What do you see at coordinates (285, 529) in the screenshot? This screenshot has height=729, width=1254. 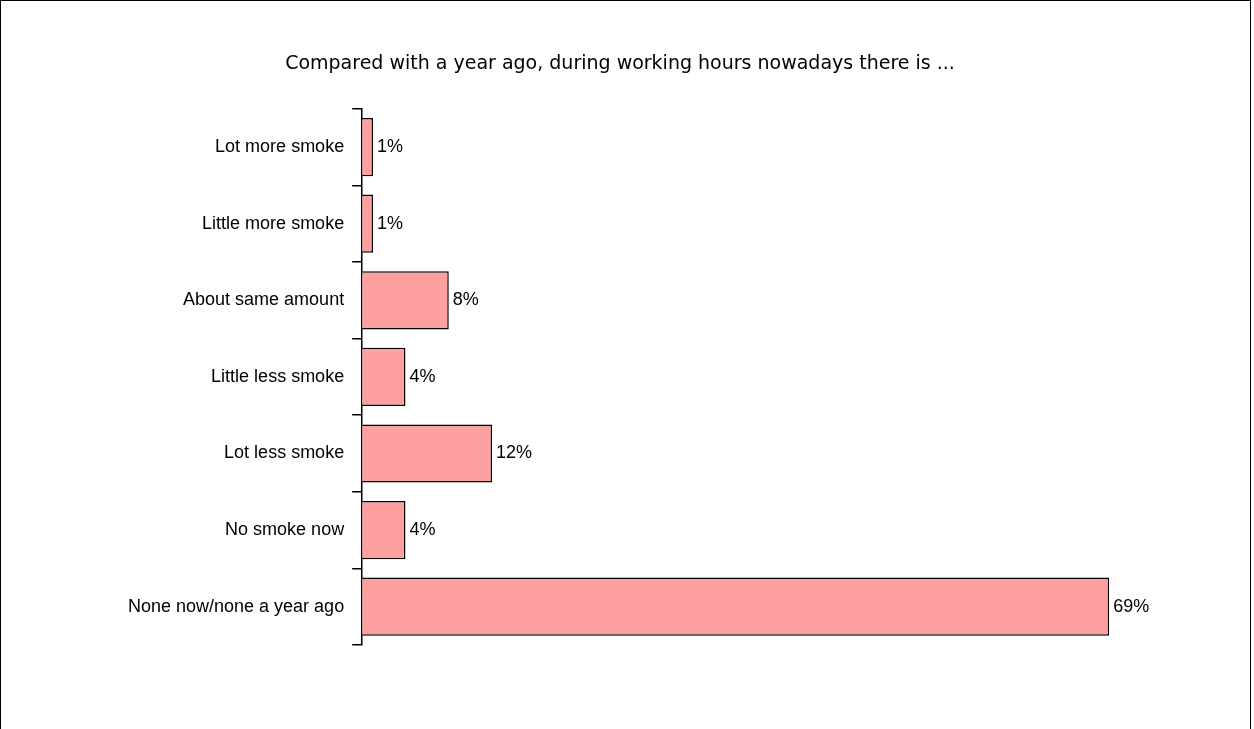 I see `y-tick-label: No smoke now` at bounding box center [285, 529].